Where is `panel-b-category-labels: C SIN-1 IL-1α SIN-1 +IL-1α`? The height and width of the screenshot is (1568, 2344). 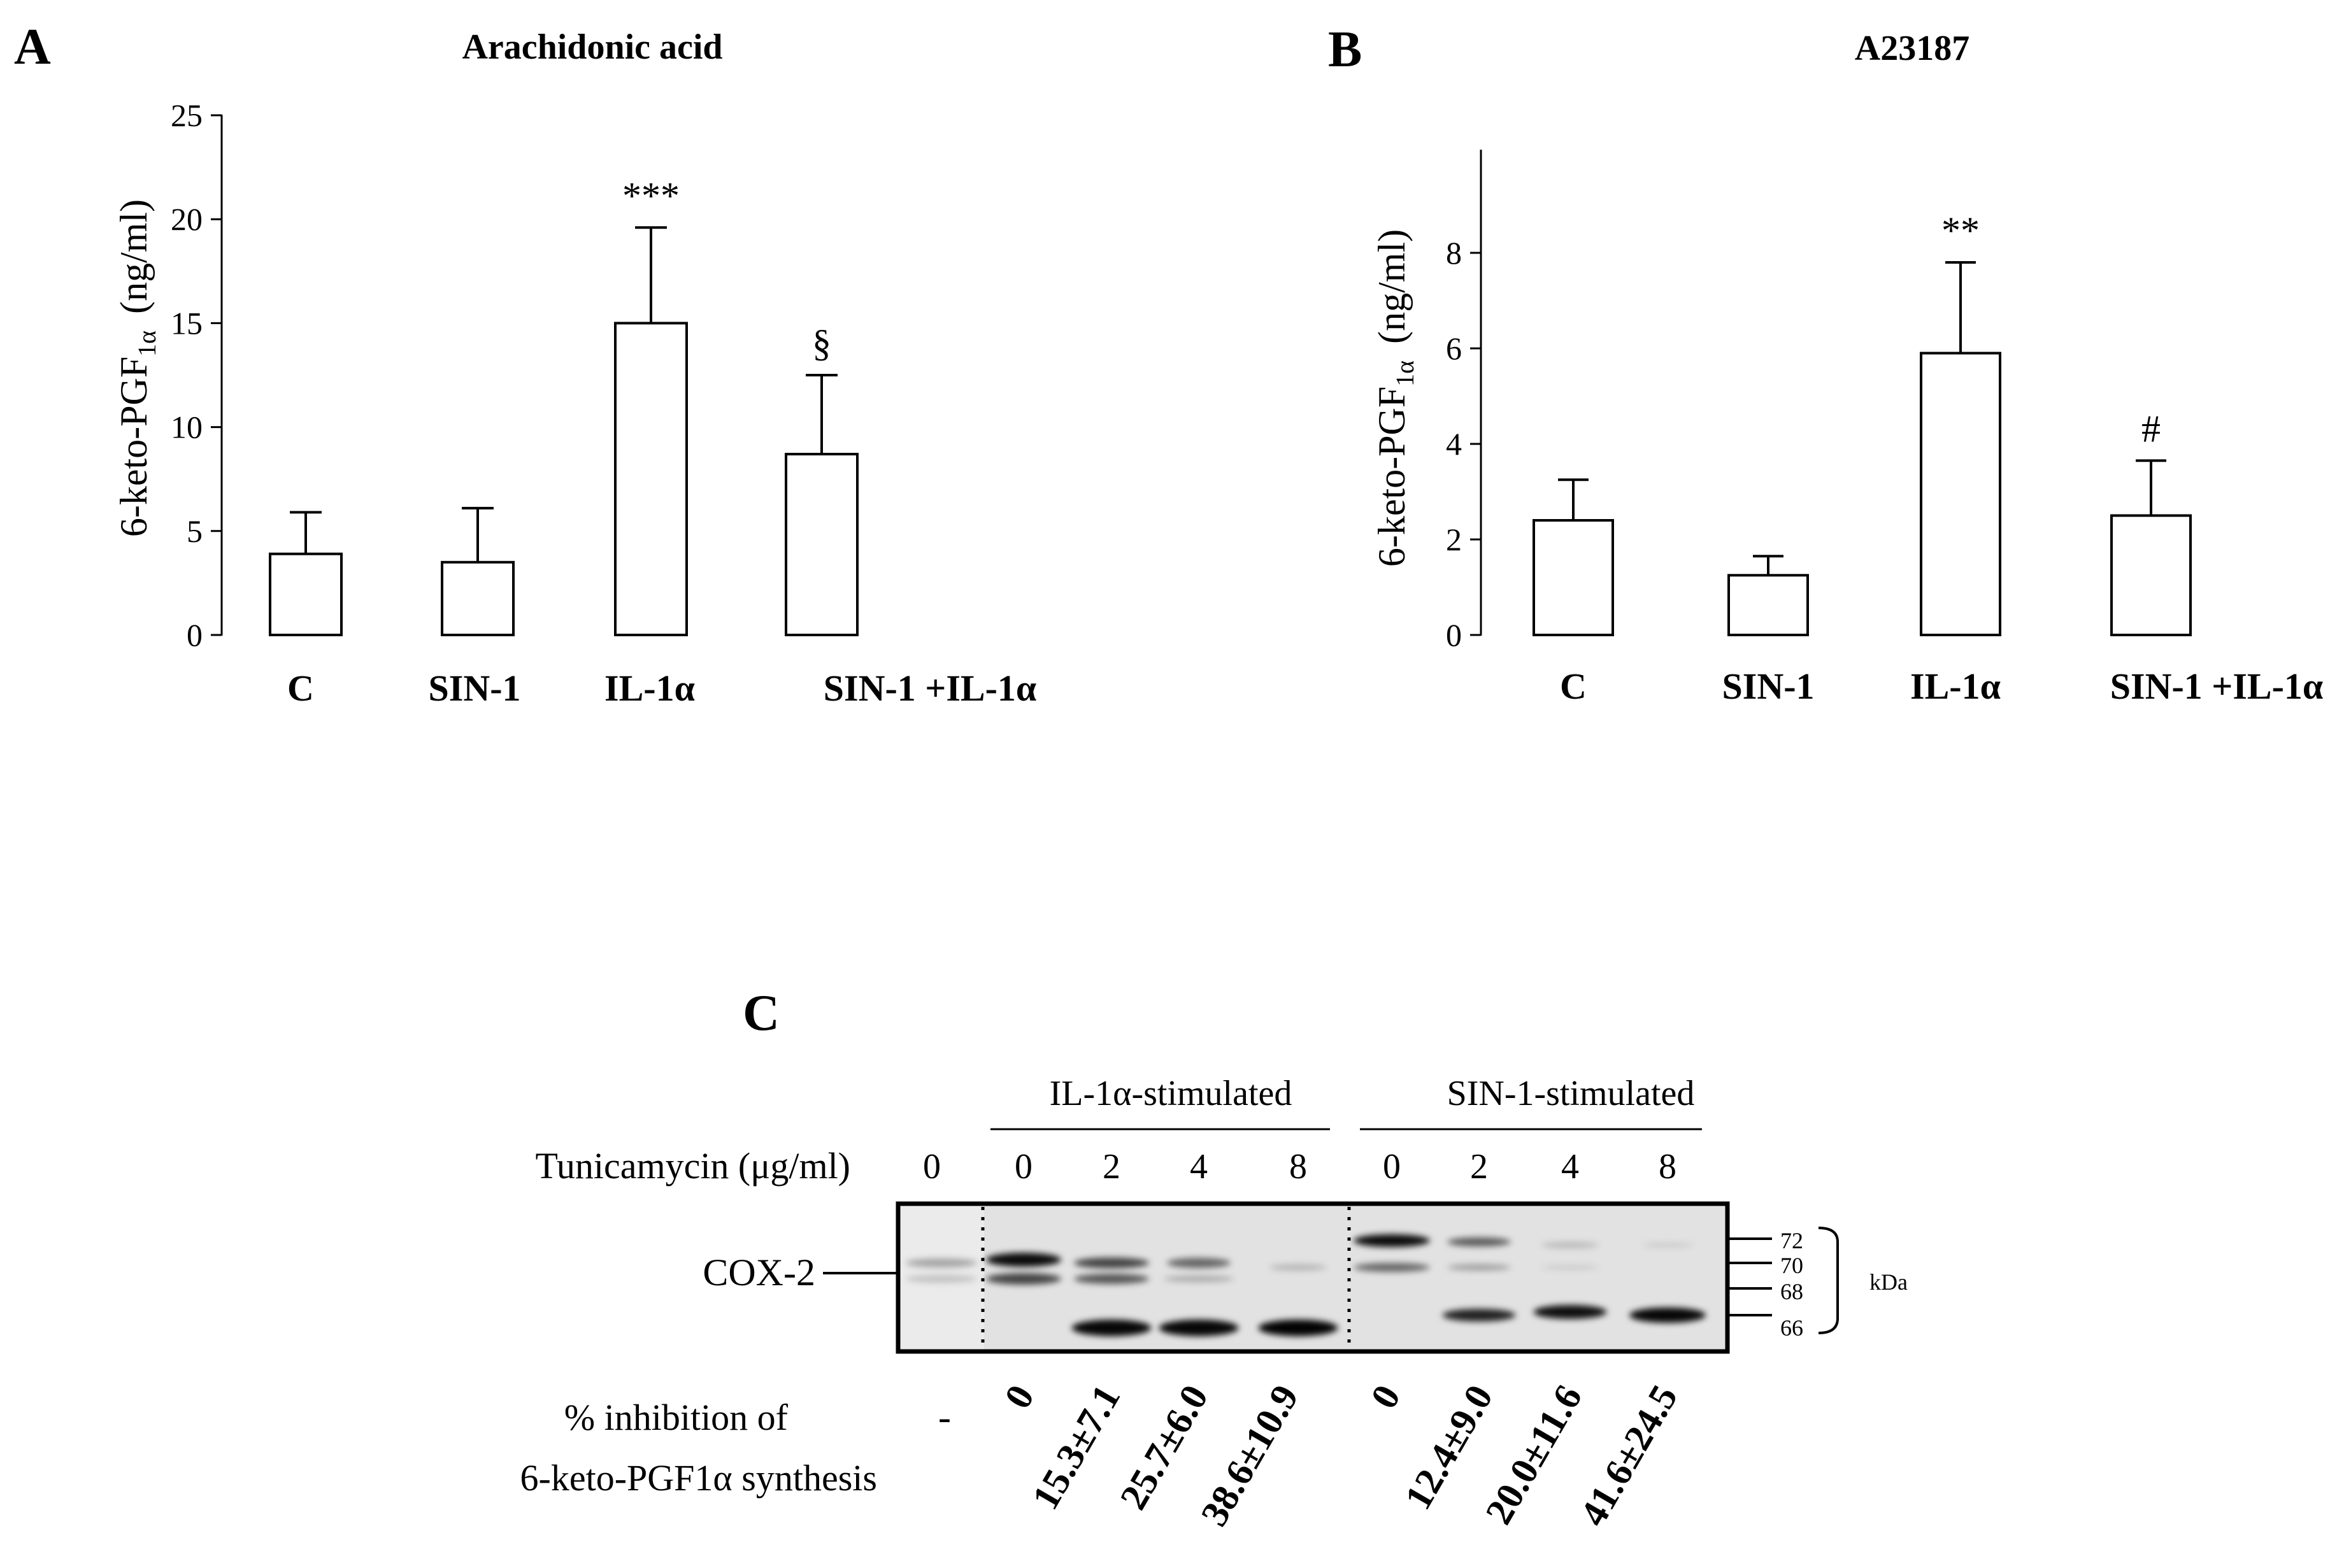
panel-b-category-labels: C SIN-1 IL-1α SIN-1 +IL-1α is located at coordinates (1941, 686).